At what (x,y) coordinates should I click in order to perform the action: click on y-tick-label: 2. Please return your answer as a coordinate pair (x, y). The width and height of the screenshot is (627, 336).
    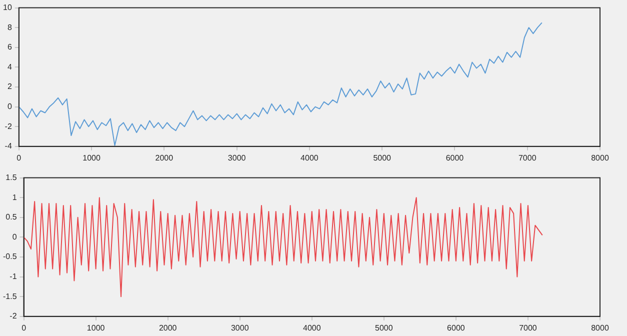
    Looking at the image, I should click on (9, 87).